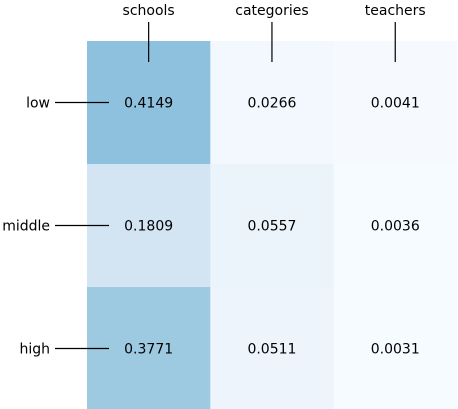 This screenshot has height=409, width=458. I want to click on column-tick-label-schools: schools, so click(149, 11).